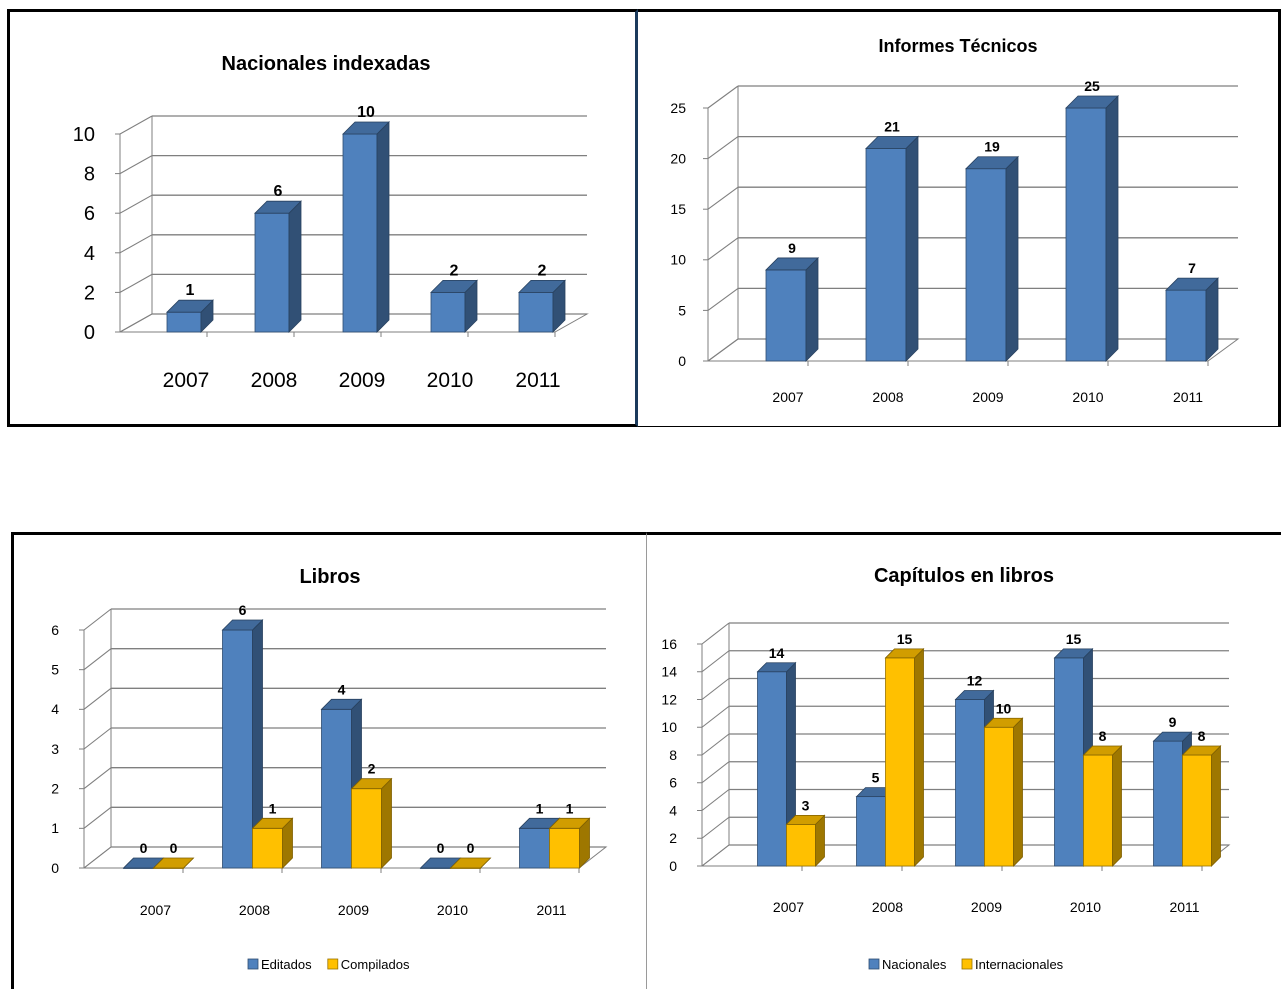 This screenshot has width=1281, height=992. What do you see at coordinates (964, 576) in the screenshot?
I see `chart-title: Capítulos en libros` at bounding box center [964, 576].